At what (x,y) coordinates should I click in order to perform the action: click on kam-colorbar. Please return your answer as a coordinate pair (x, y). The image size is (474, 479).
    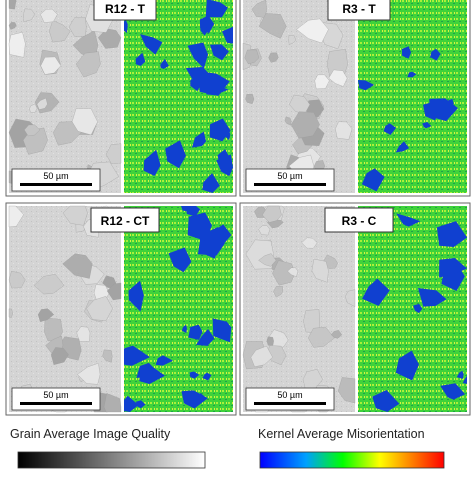
    Looking at the image, I should click on (352, 460).